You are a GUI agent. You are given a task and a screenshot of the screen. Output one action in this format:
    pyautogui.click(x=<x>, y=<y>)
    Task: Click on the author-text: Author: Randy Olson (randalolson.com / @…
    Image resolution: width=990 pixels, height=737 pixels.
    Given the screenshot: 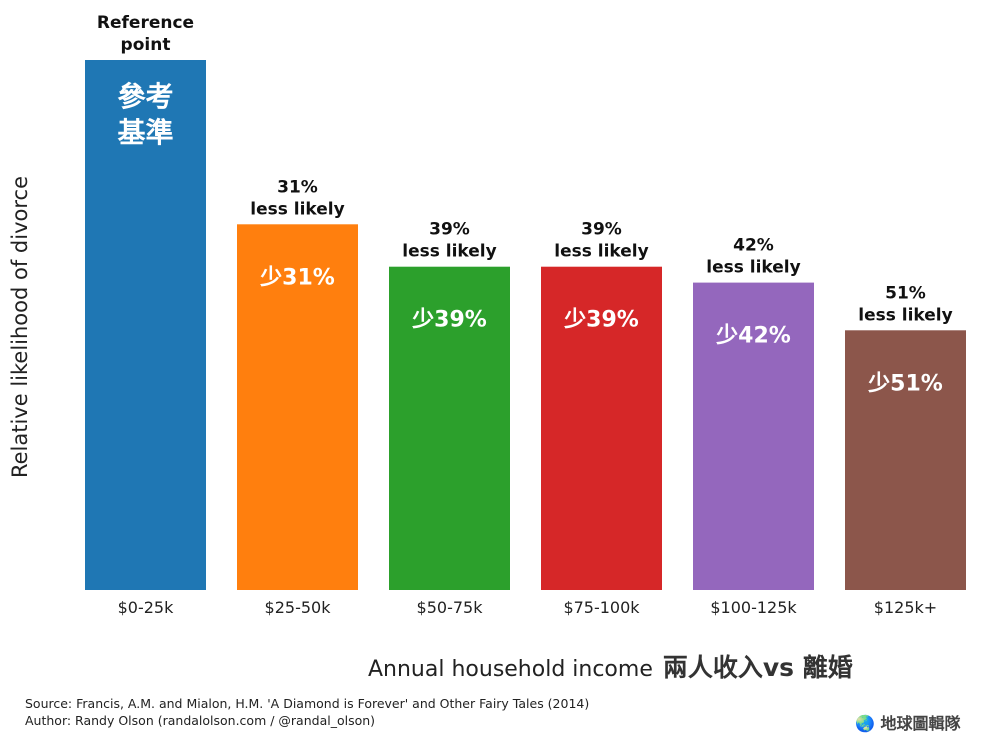 What is the action you would take?
    pyautogui.click(x=200, y=720)
    